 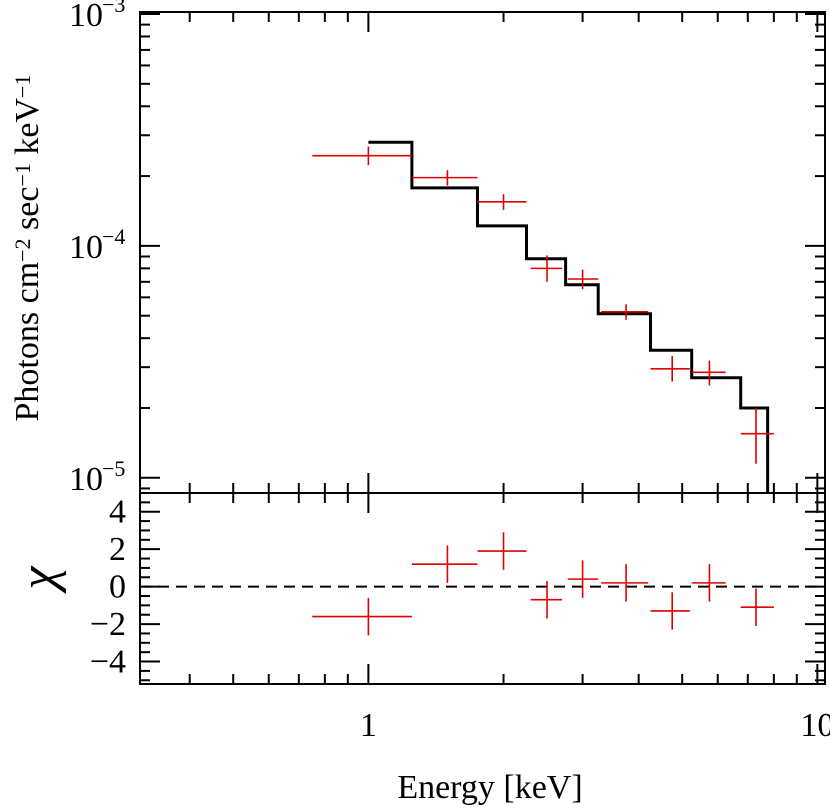 What do you see at coordinates (368, 725) in the screenshot?
I see `x-tick-label: 1` at bounding box center [368, 725].